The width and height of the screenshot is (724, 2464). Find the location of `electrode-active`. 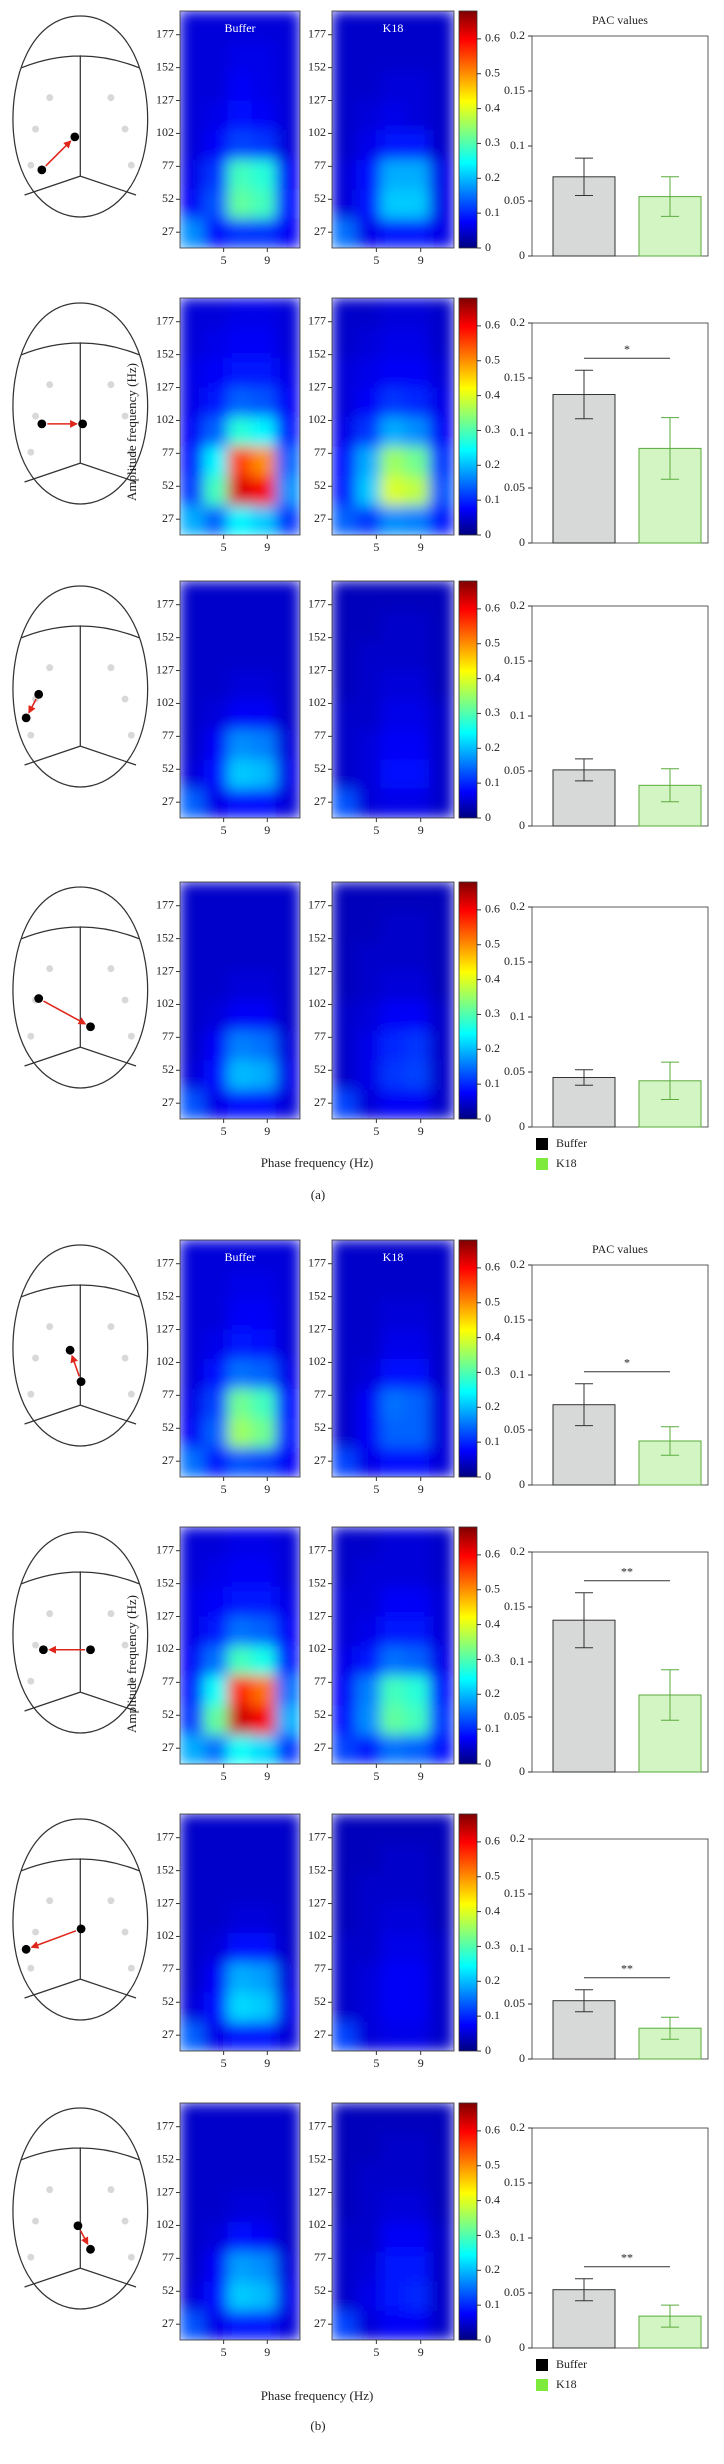

electrode-active is located at coordinates (26, 718).